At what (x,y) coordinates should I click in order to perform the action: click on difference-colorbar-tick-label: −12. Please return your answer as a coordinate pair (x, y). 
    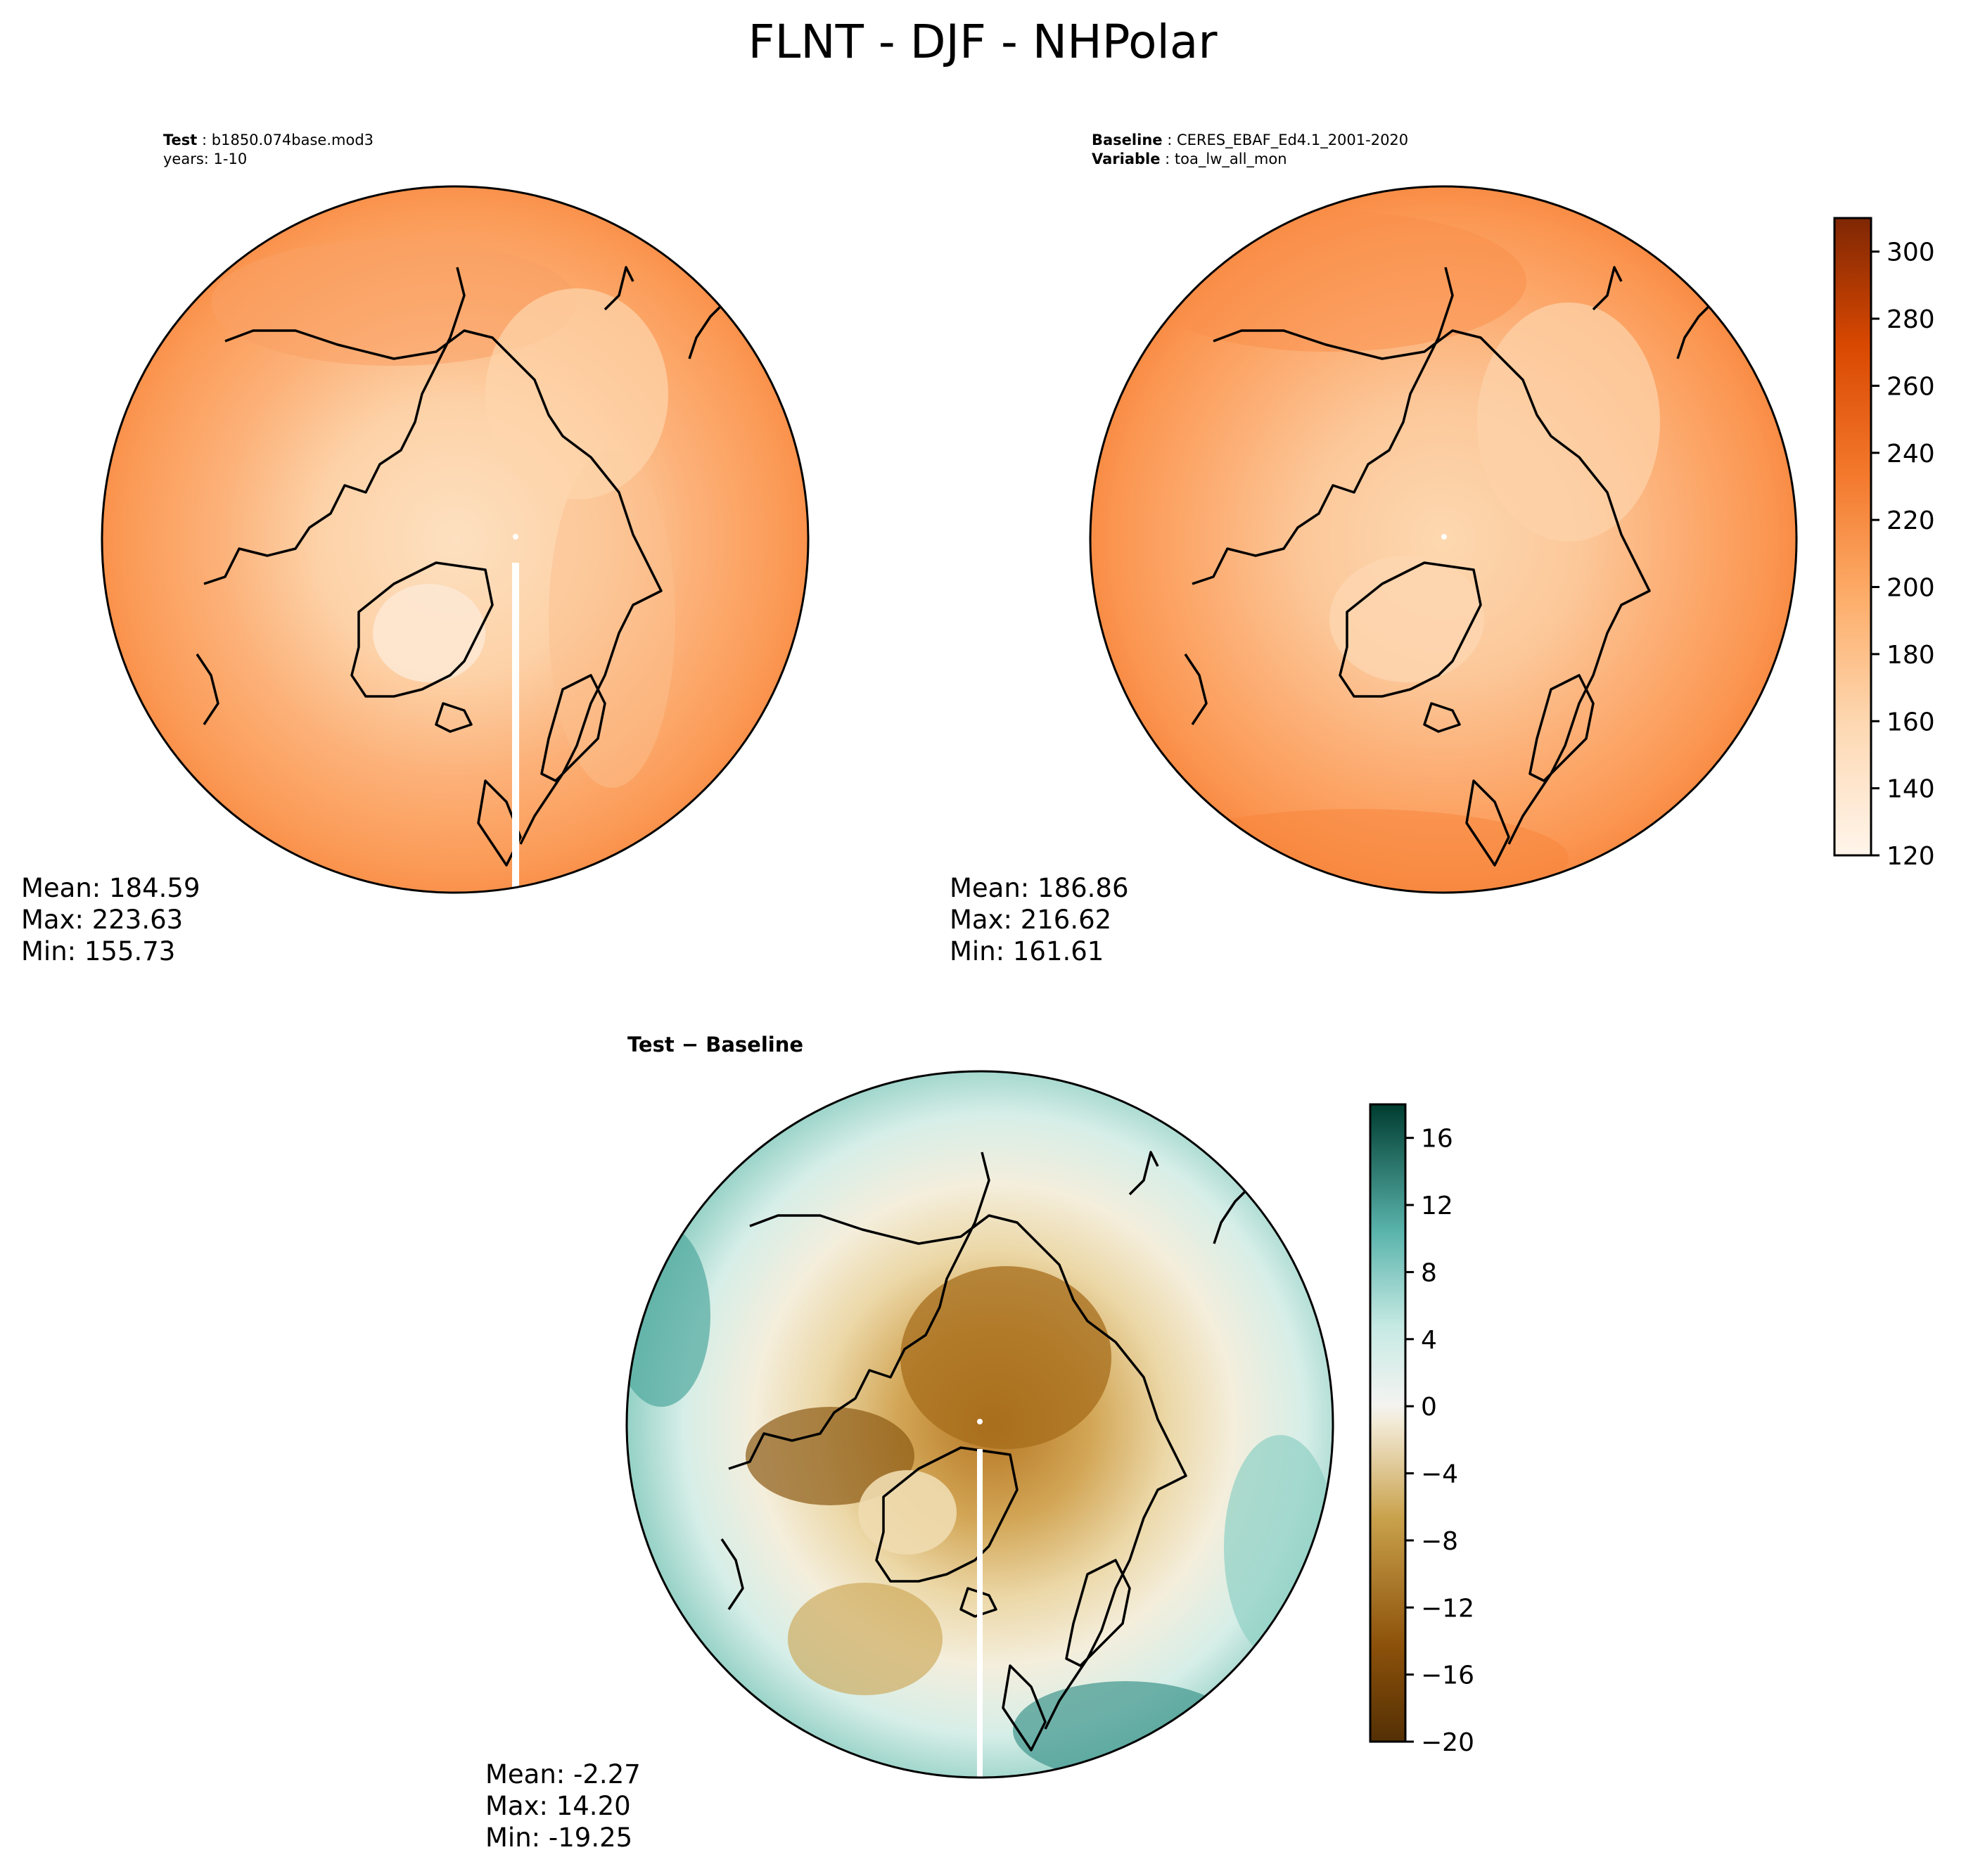
    Looking at the image, I should click on (1447, 1608).